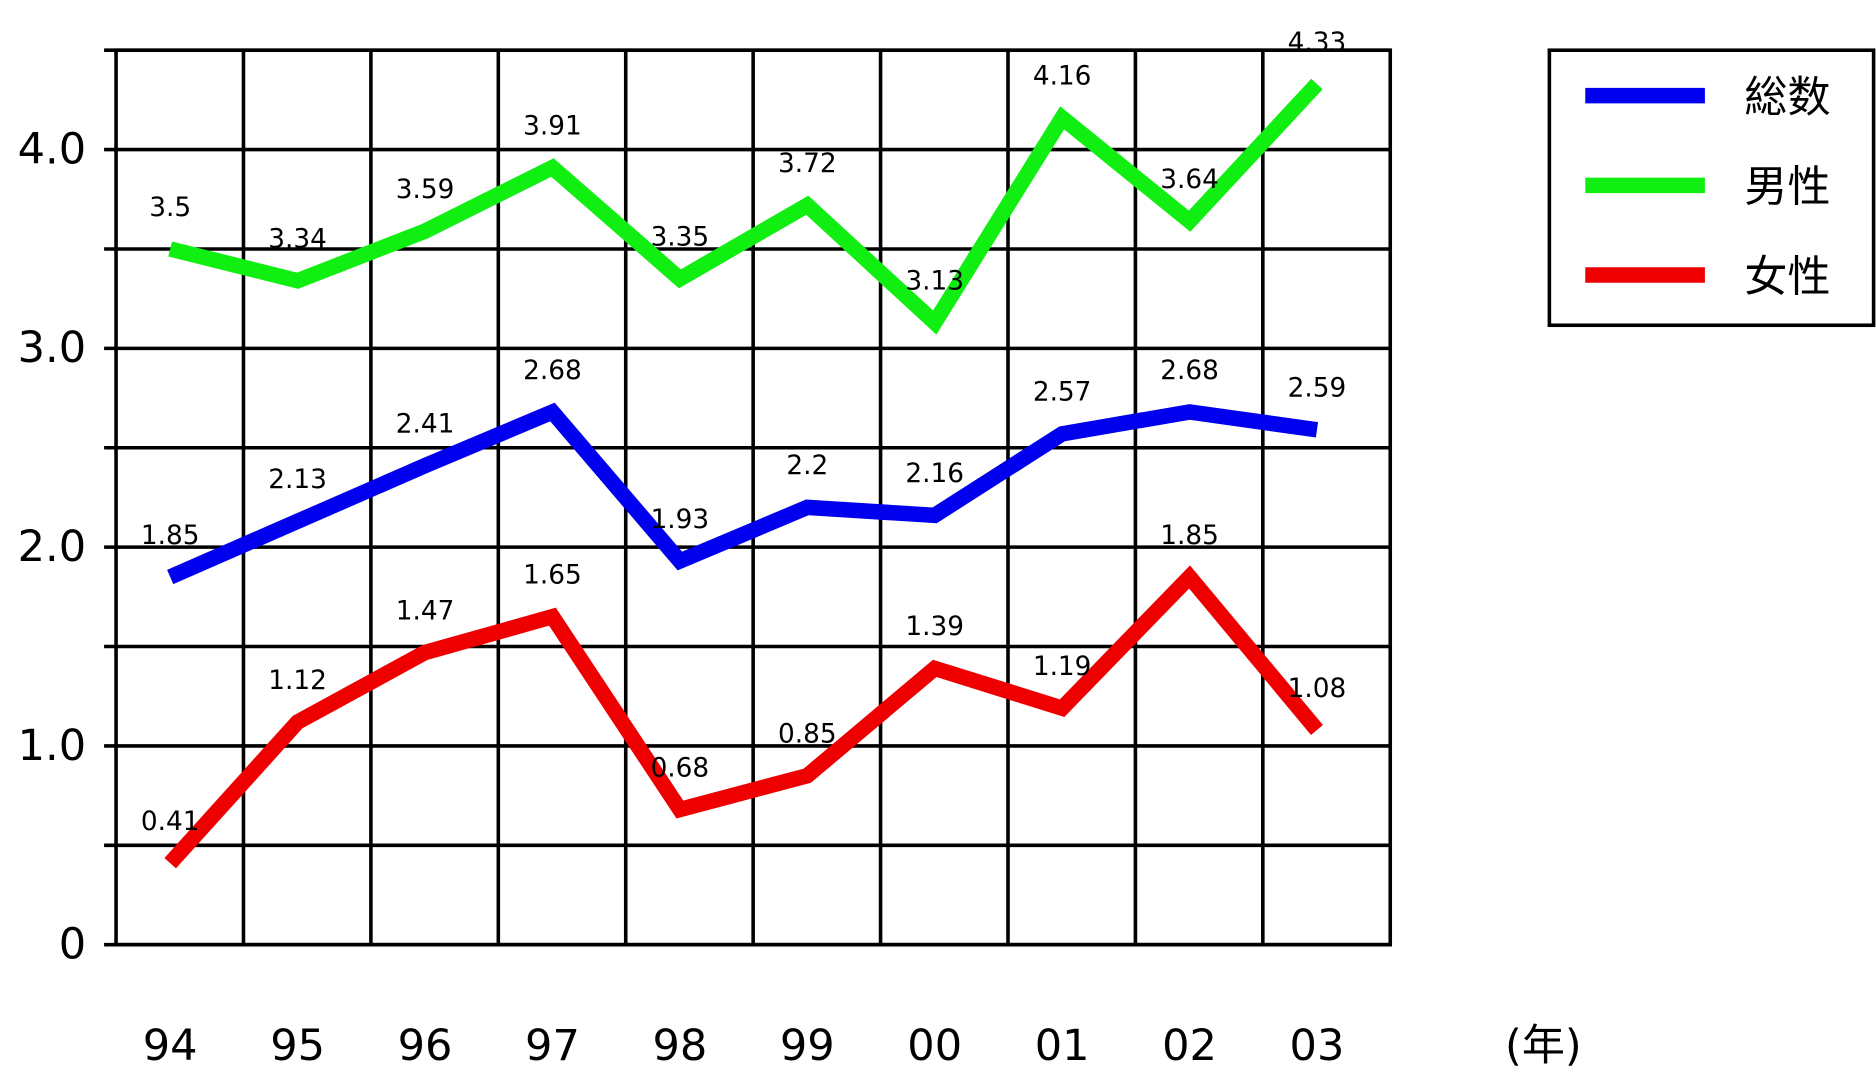 Image resolution: width=1876 pixels, height=1075 pixels. What do you see at coordinates (552, 1046) in the screenshot?
I see `x-tick-label: 97` at bounding box center [552, 1046].